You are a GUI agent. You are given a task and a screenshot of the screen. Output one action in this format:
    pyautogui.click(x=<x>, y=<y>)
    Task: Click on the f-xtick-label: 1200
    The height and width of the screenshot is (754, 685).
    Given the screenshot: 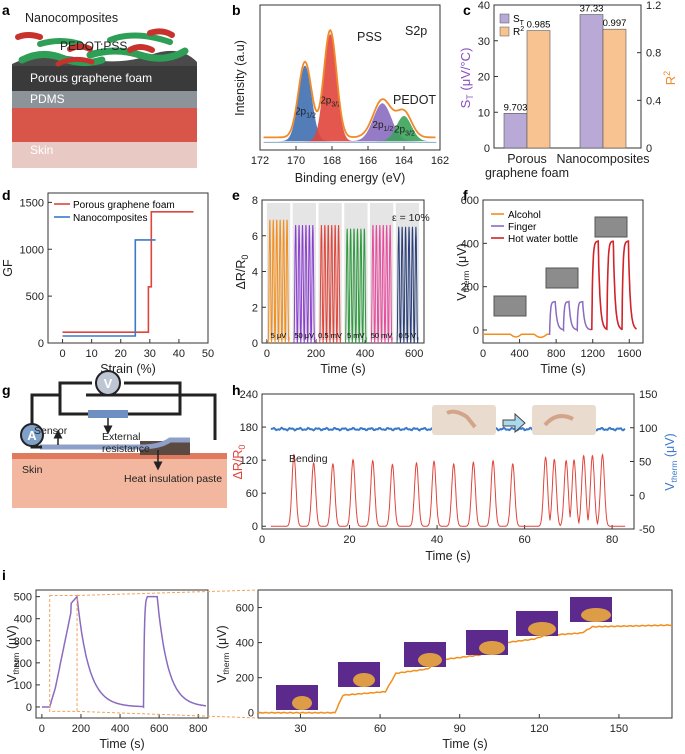 What is the action you would take?
    pyautogui.click(x=592, y=354)
    